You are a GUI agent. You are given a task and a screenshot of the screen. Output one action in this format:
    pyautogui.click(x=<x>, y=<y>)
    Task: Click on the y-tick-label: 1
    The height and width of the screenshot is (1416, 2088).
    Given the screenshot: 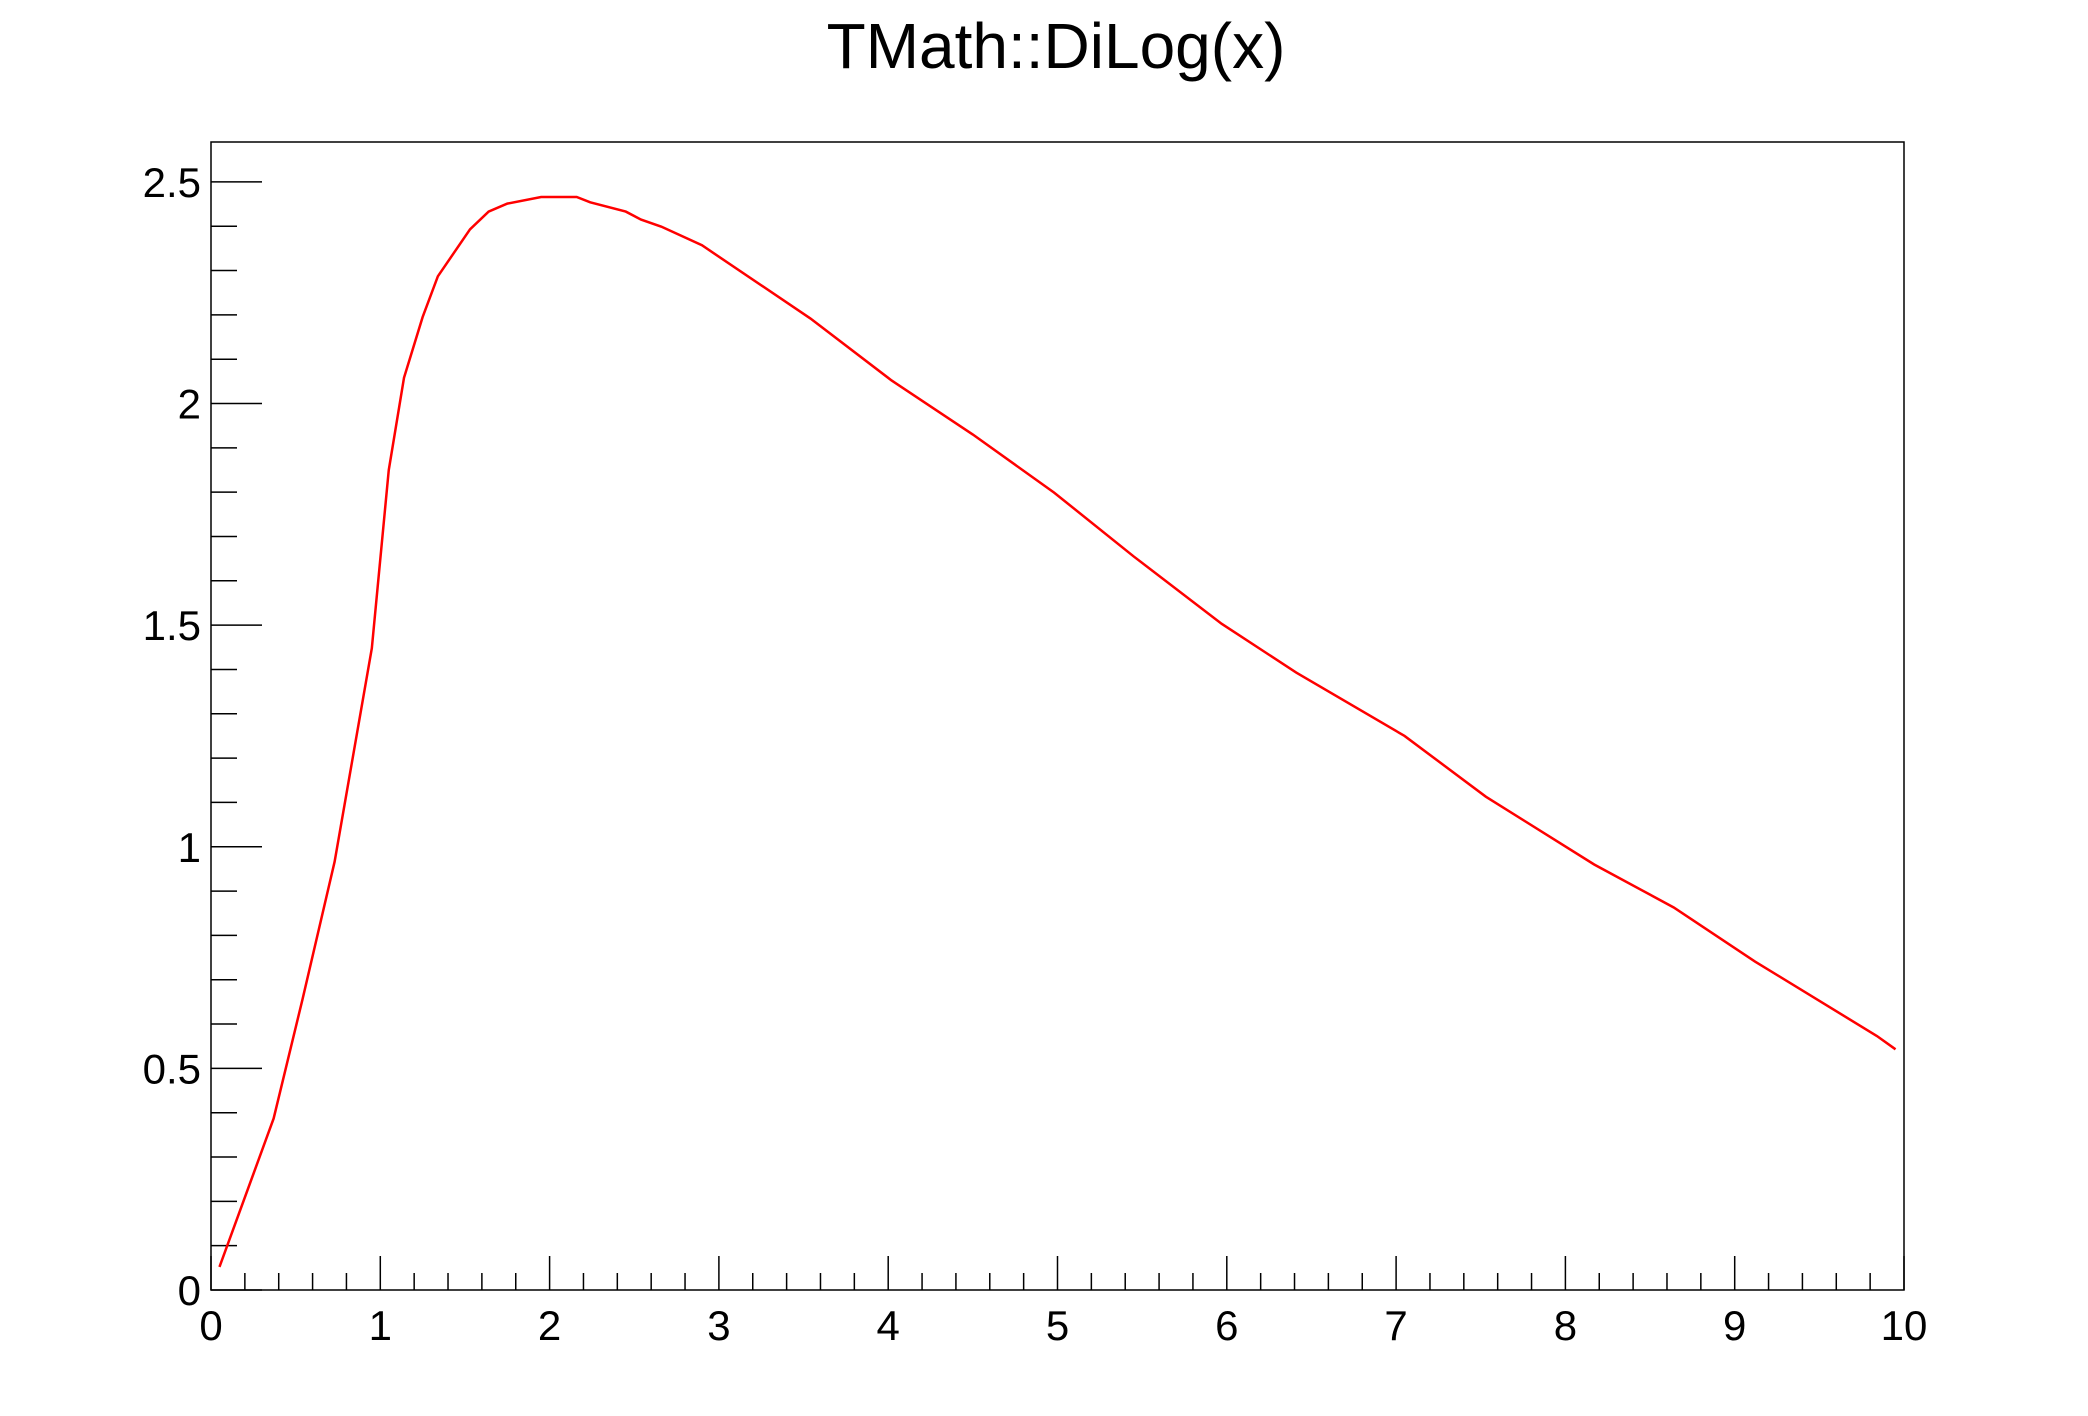 What is the action you would take?
    pyautogui.click(x=189, y=847)
    